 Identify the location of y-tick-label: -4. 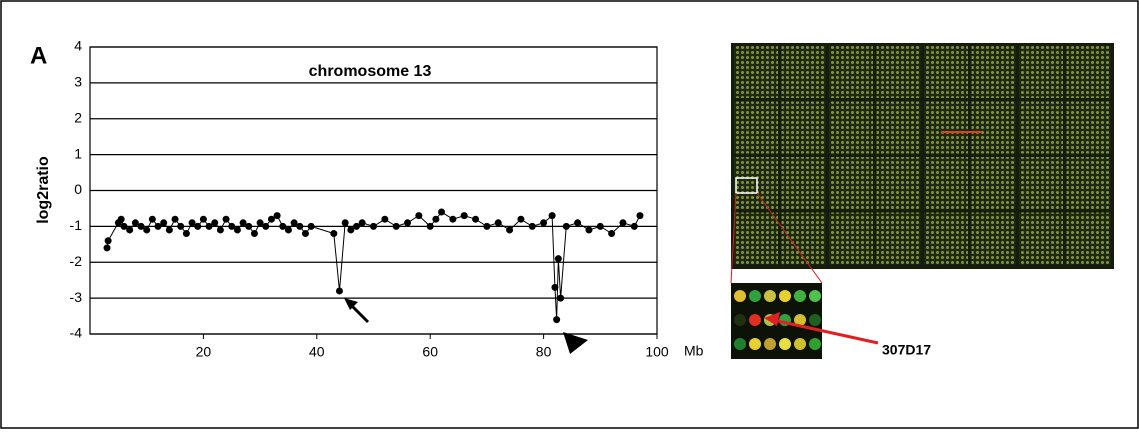
(76, 333).